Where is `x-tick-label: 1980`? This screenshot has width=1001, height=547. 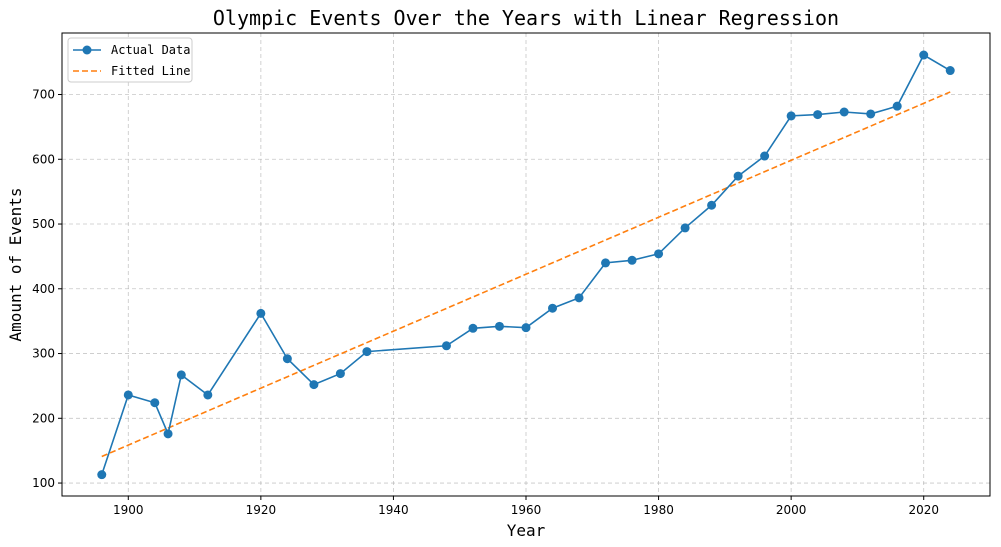 x-tick-label: 1980 is located at coordinates (658, 510).